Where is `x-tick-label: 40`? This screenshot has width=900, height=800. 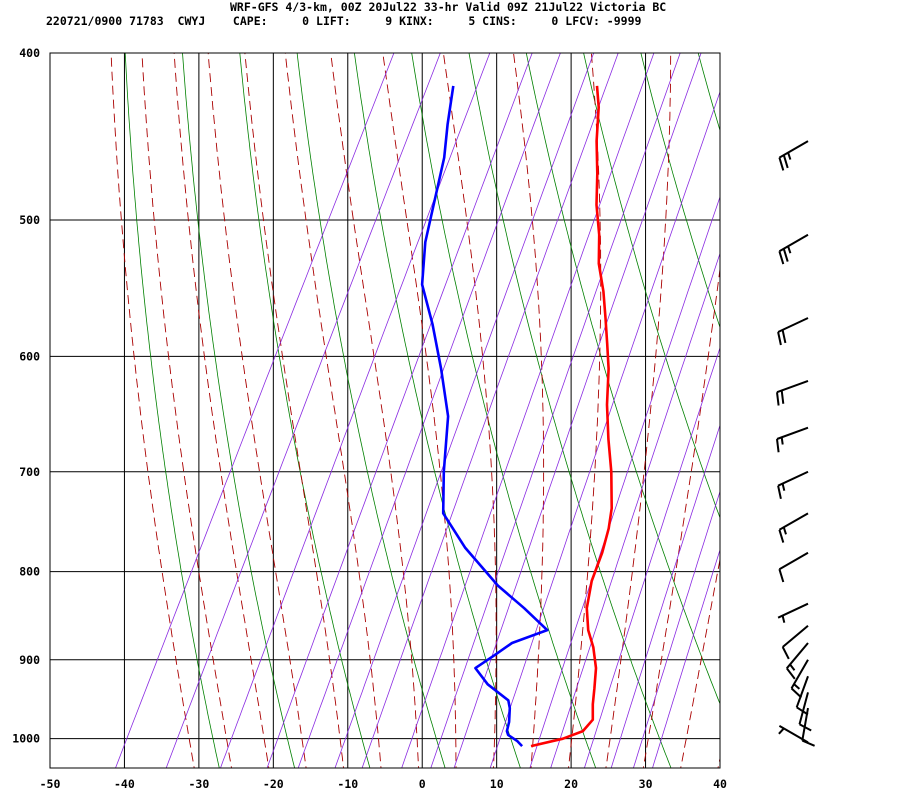
x-tick-label: 40 is located at coordinates (720, 784).